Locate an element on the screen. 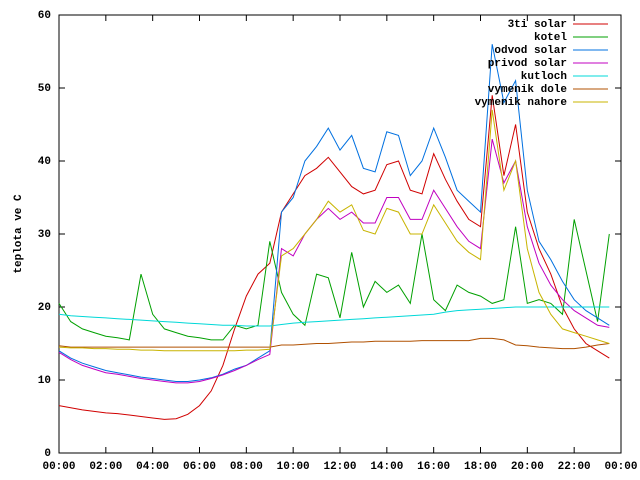 This screenshot has height=480, width=640. legend-label: odvod solar is located at coordinates (530, 51).